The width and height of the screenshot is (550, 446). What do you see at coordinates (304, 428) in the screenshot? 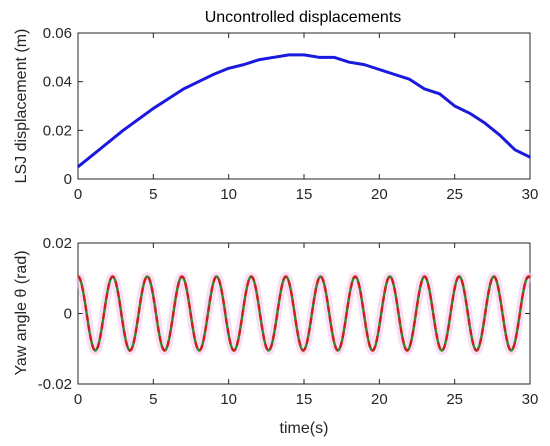
I see `bottom-x-axis-label: time(s)` at bounding box center [304, 428].